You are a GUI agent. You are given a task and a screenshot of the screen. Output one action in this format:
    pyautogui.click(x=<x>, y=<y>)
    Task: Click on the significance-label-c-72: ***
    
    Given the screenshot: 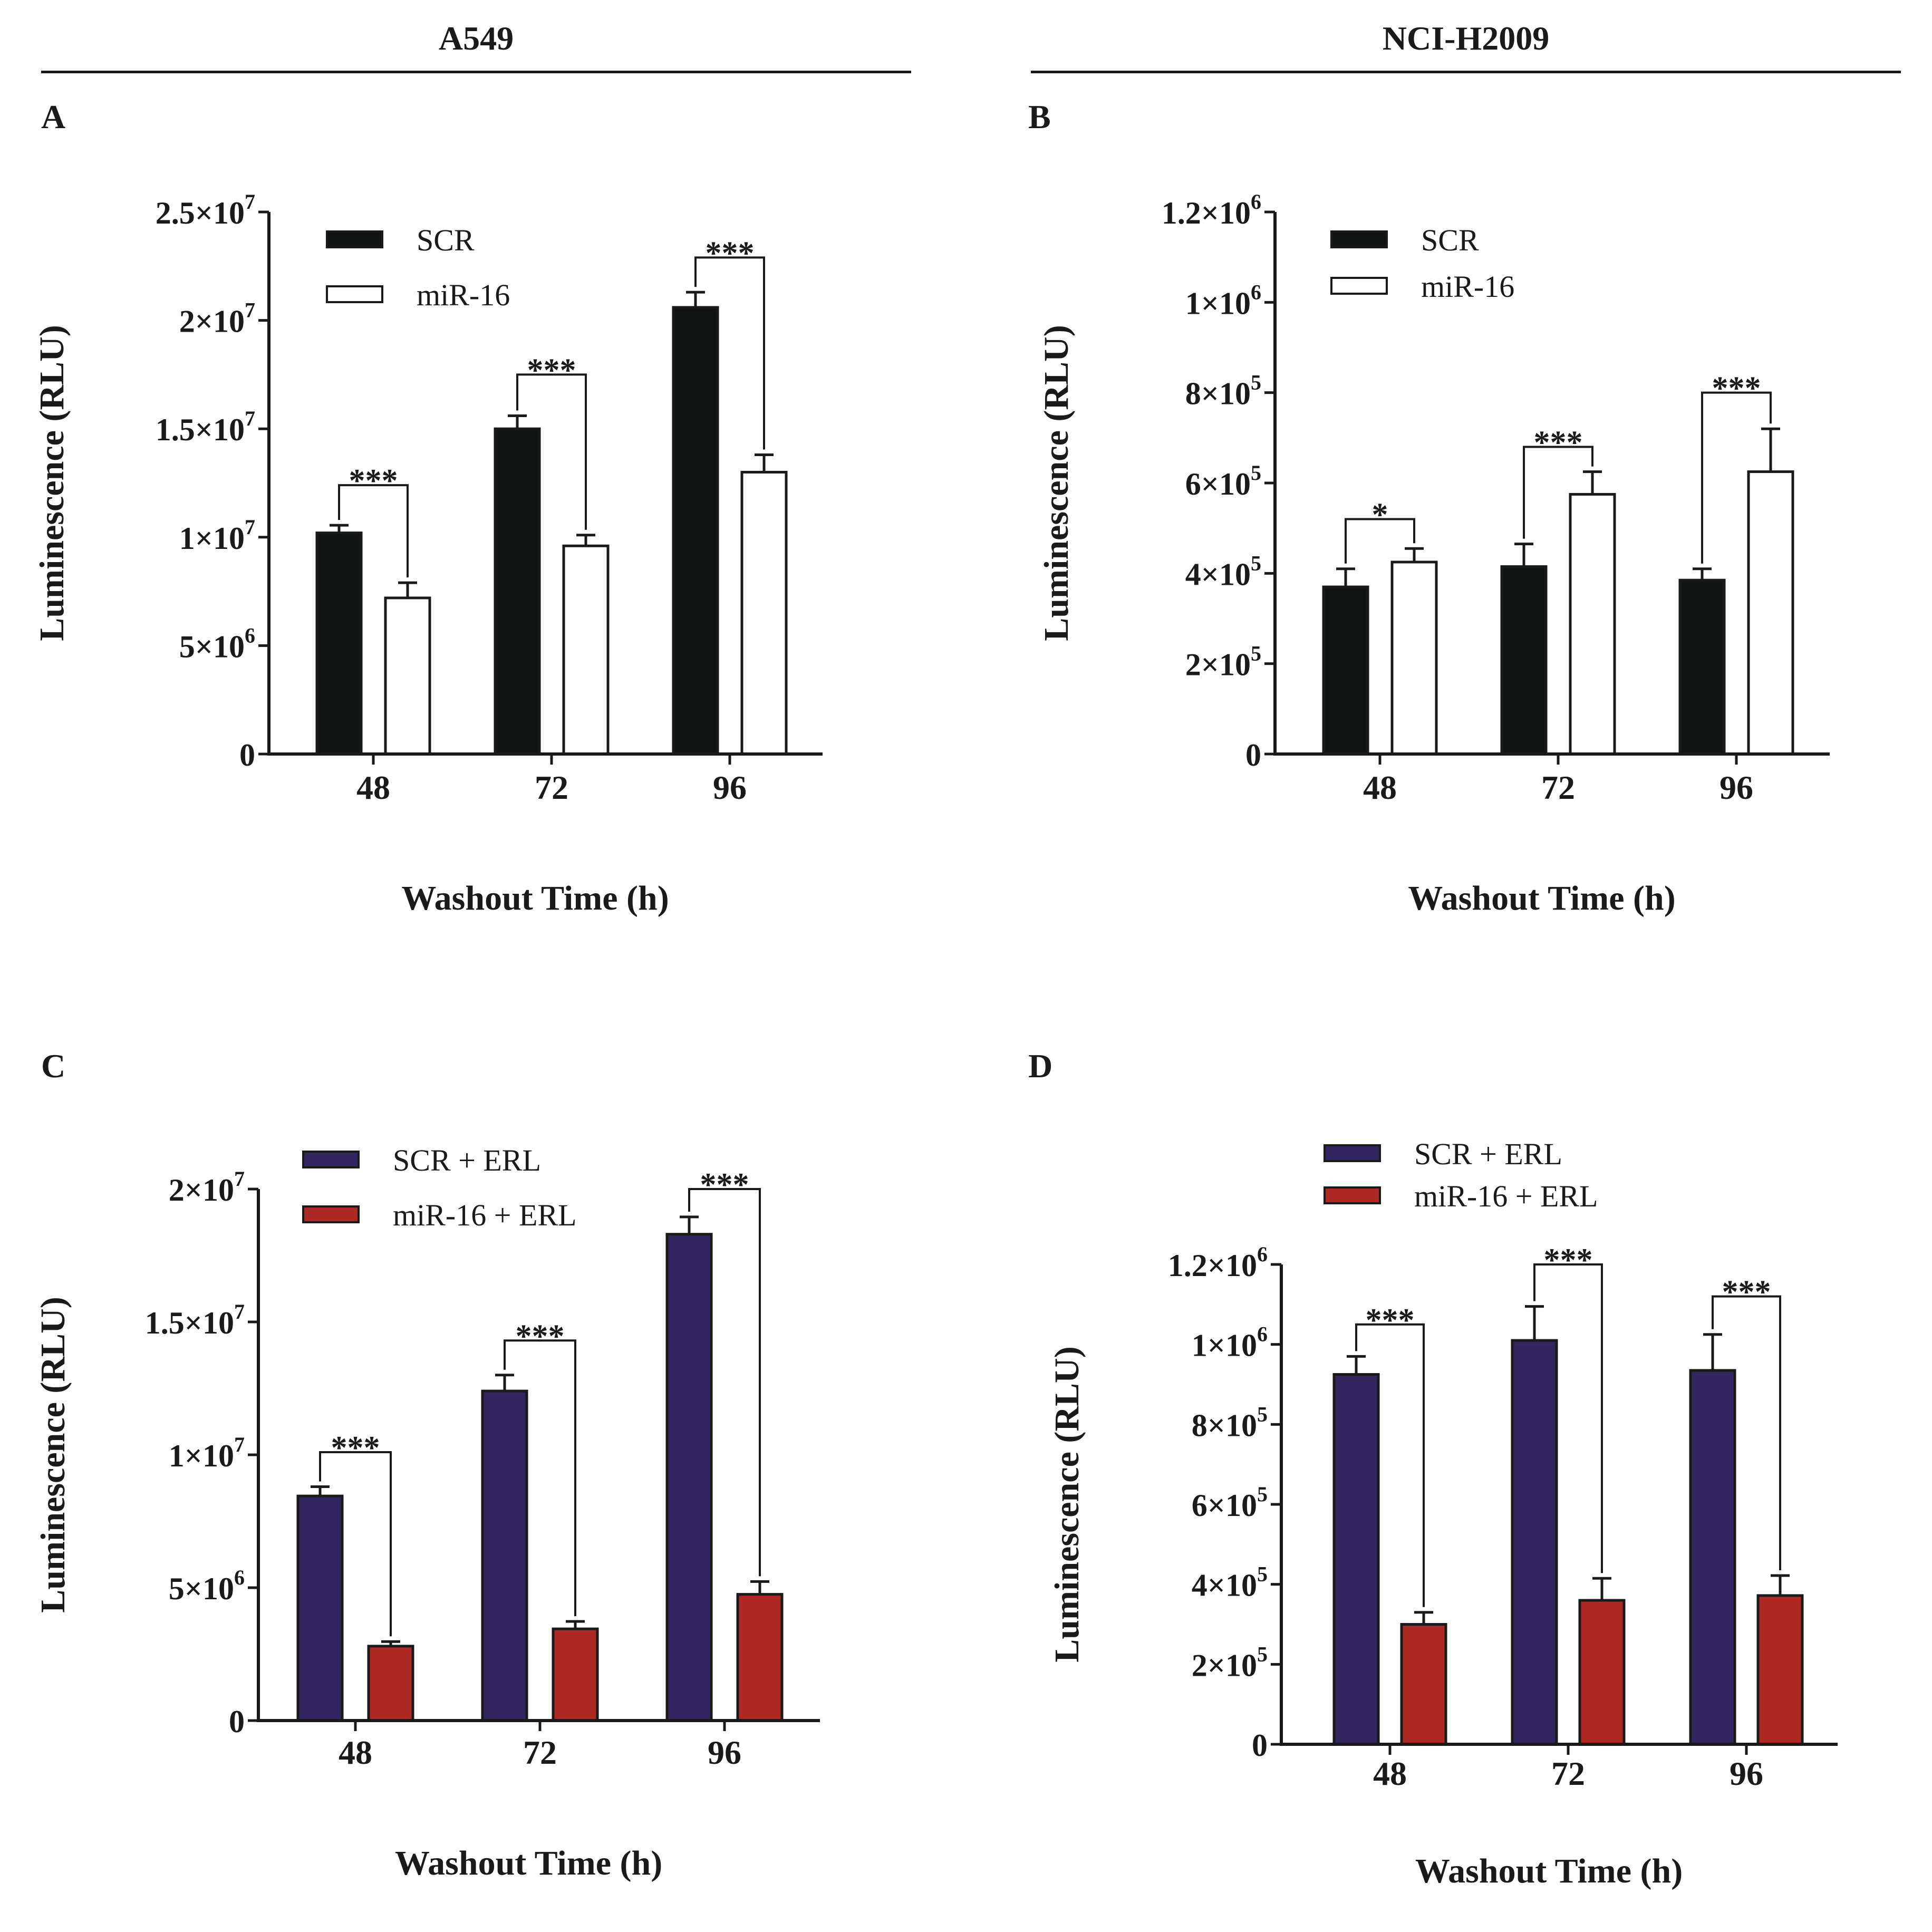 What is the action you would take?
    pyautogui.click(x=540, y=1336)
    